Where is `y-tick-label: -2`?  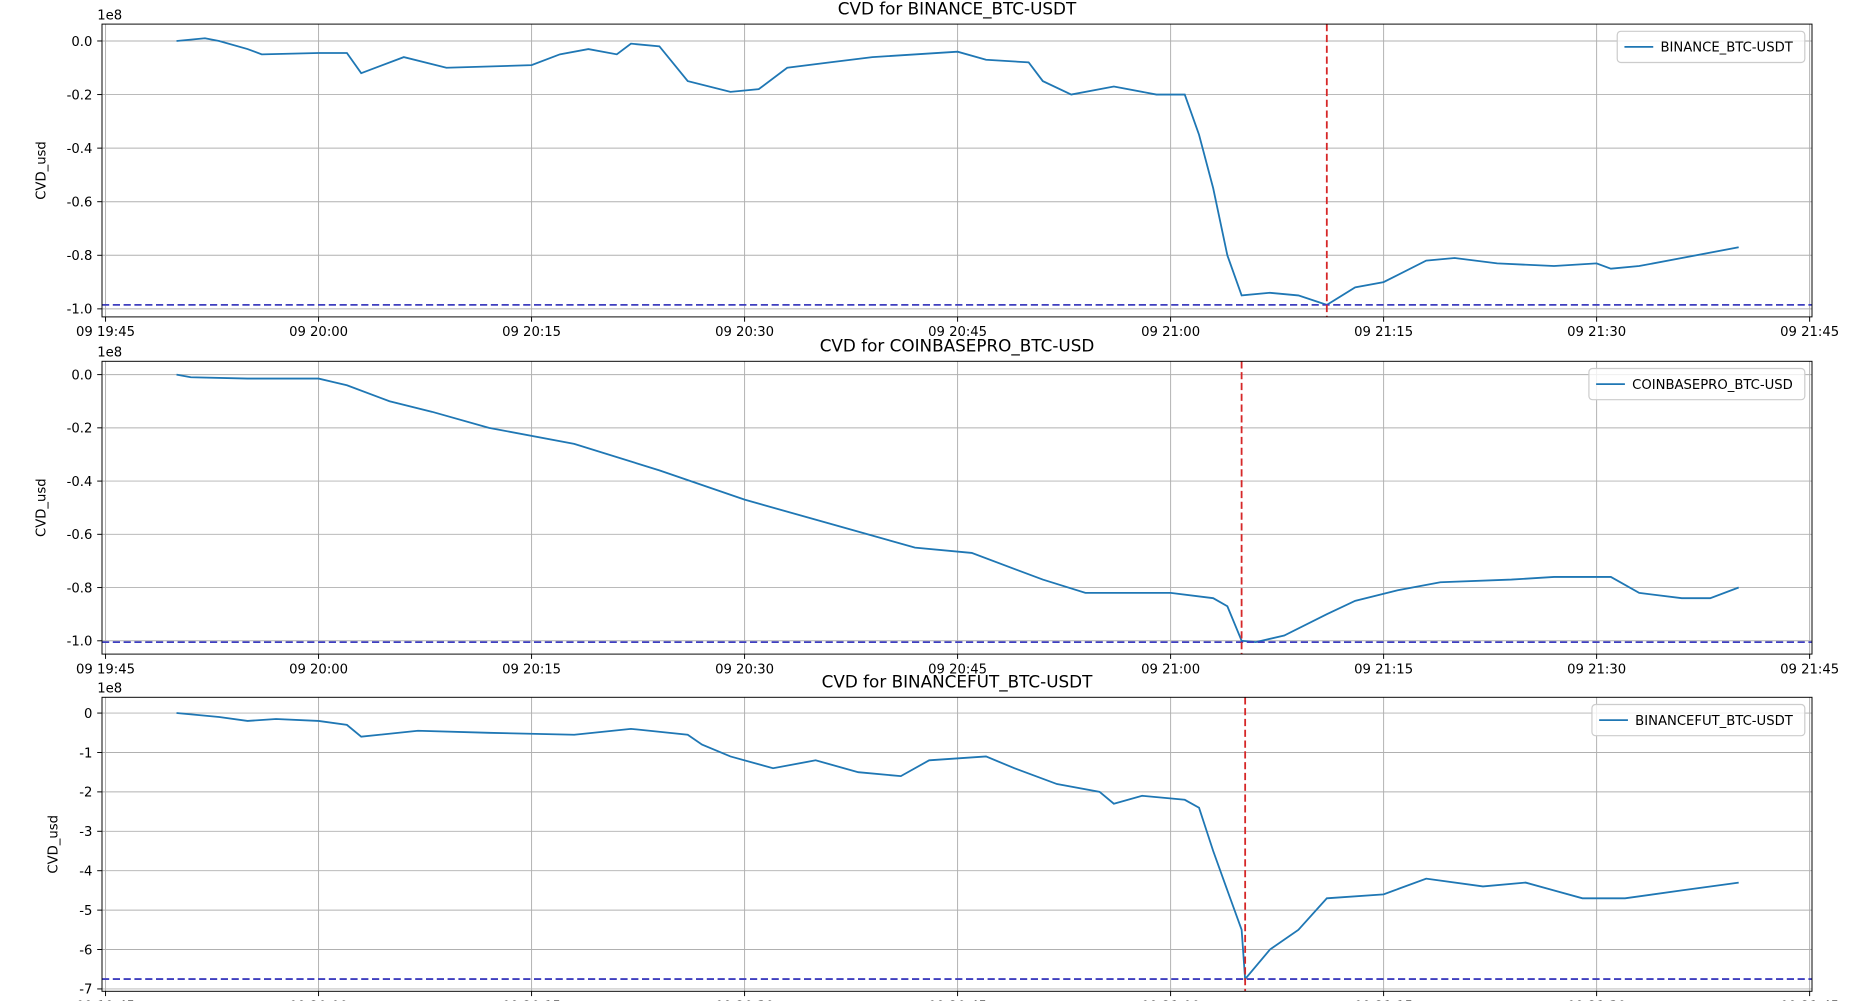
y-tick-label: -2 is located at coordinates (85, 793).